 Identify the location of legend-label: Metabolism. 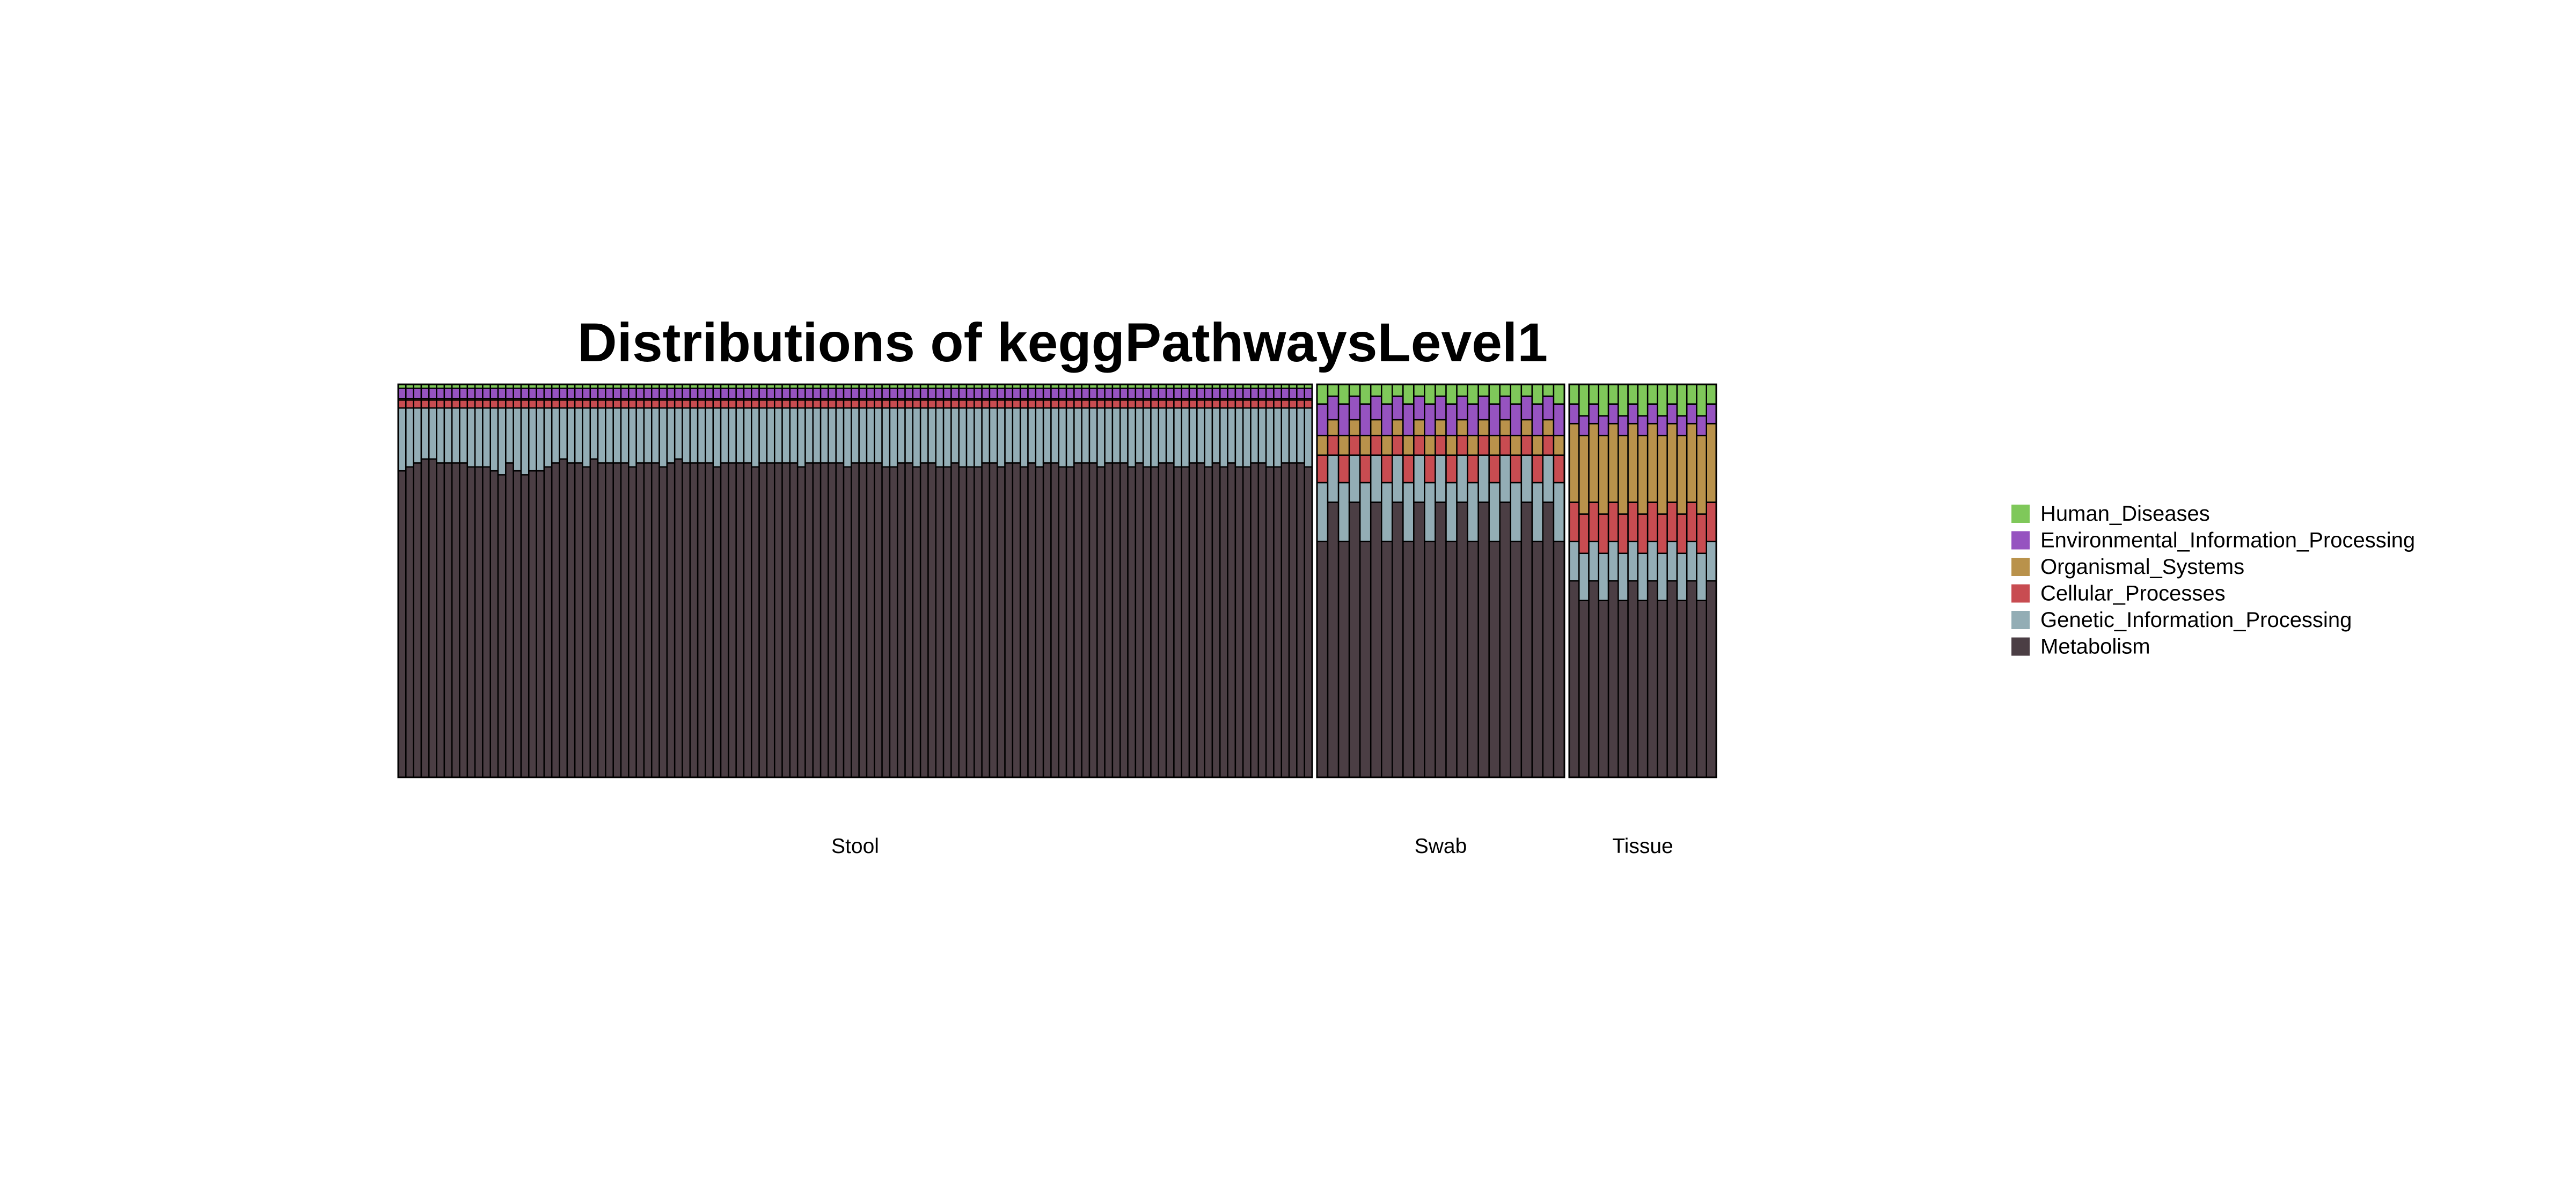
(2095, 647).